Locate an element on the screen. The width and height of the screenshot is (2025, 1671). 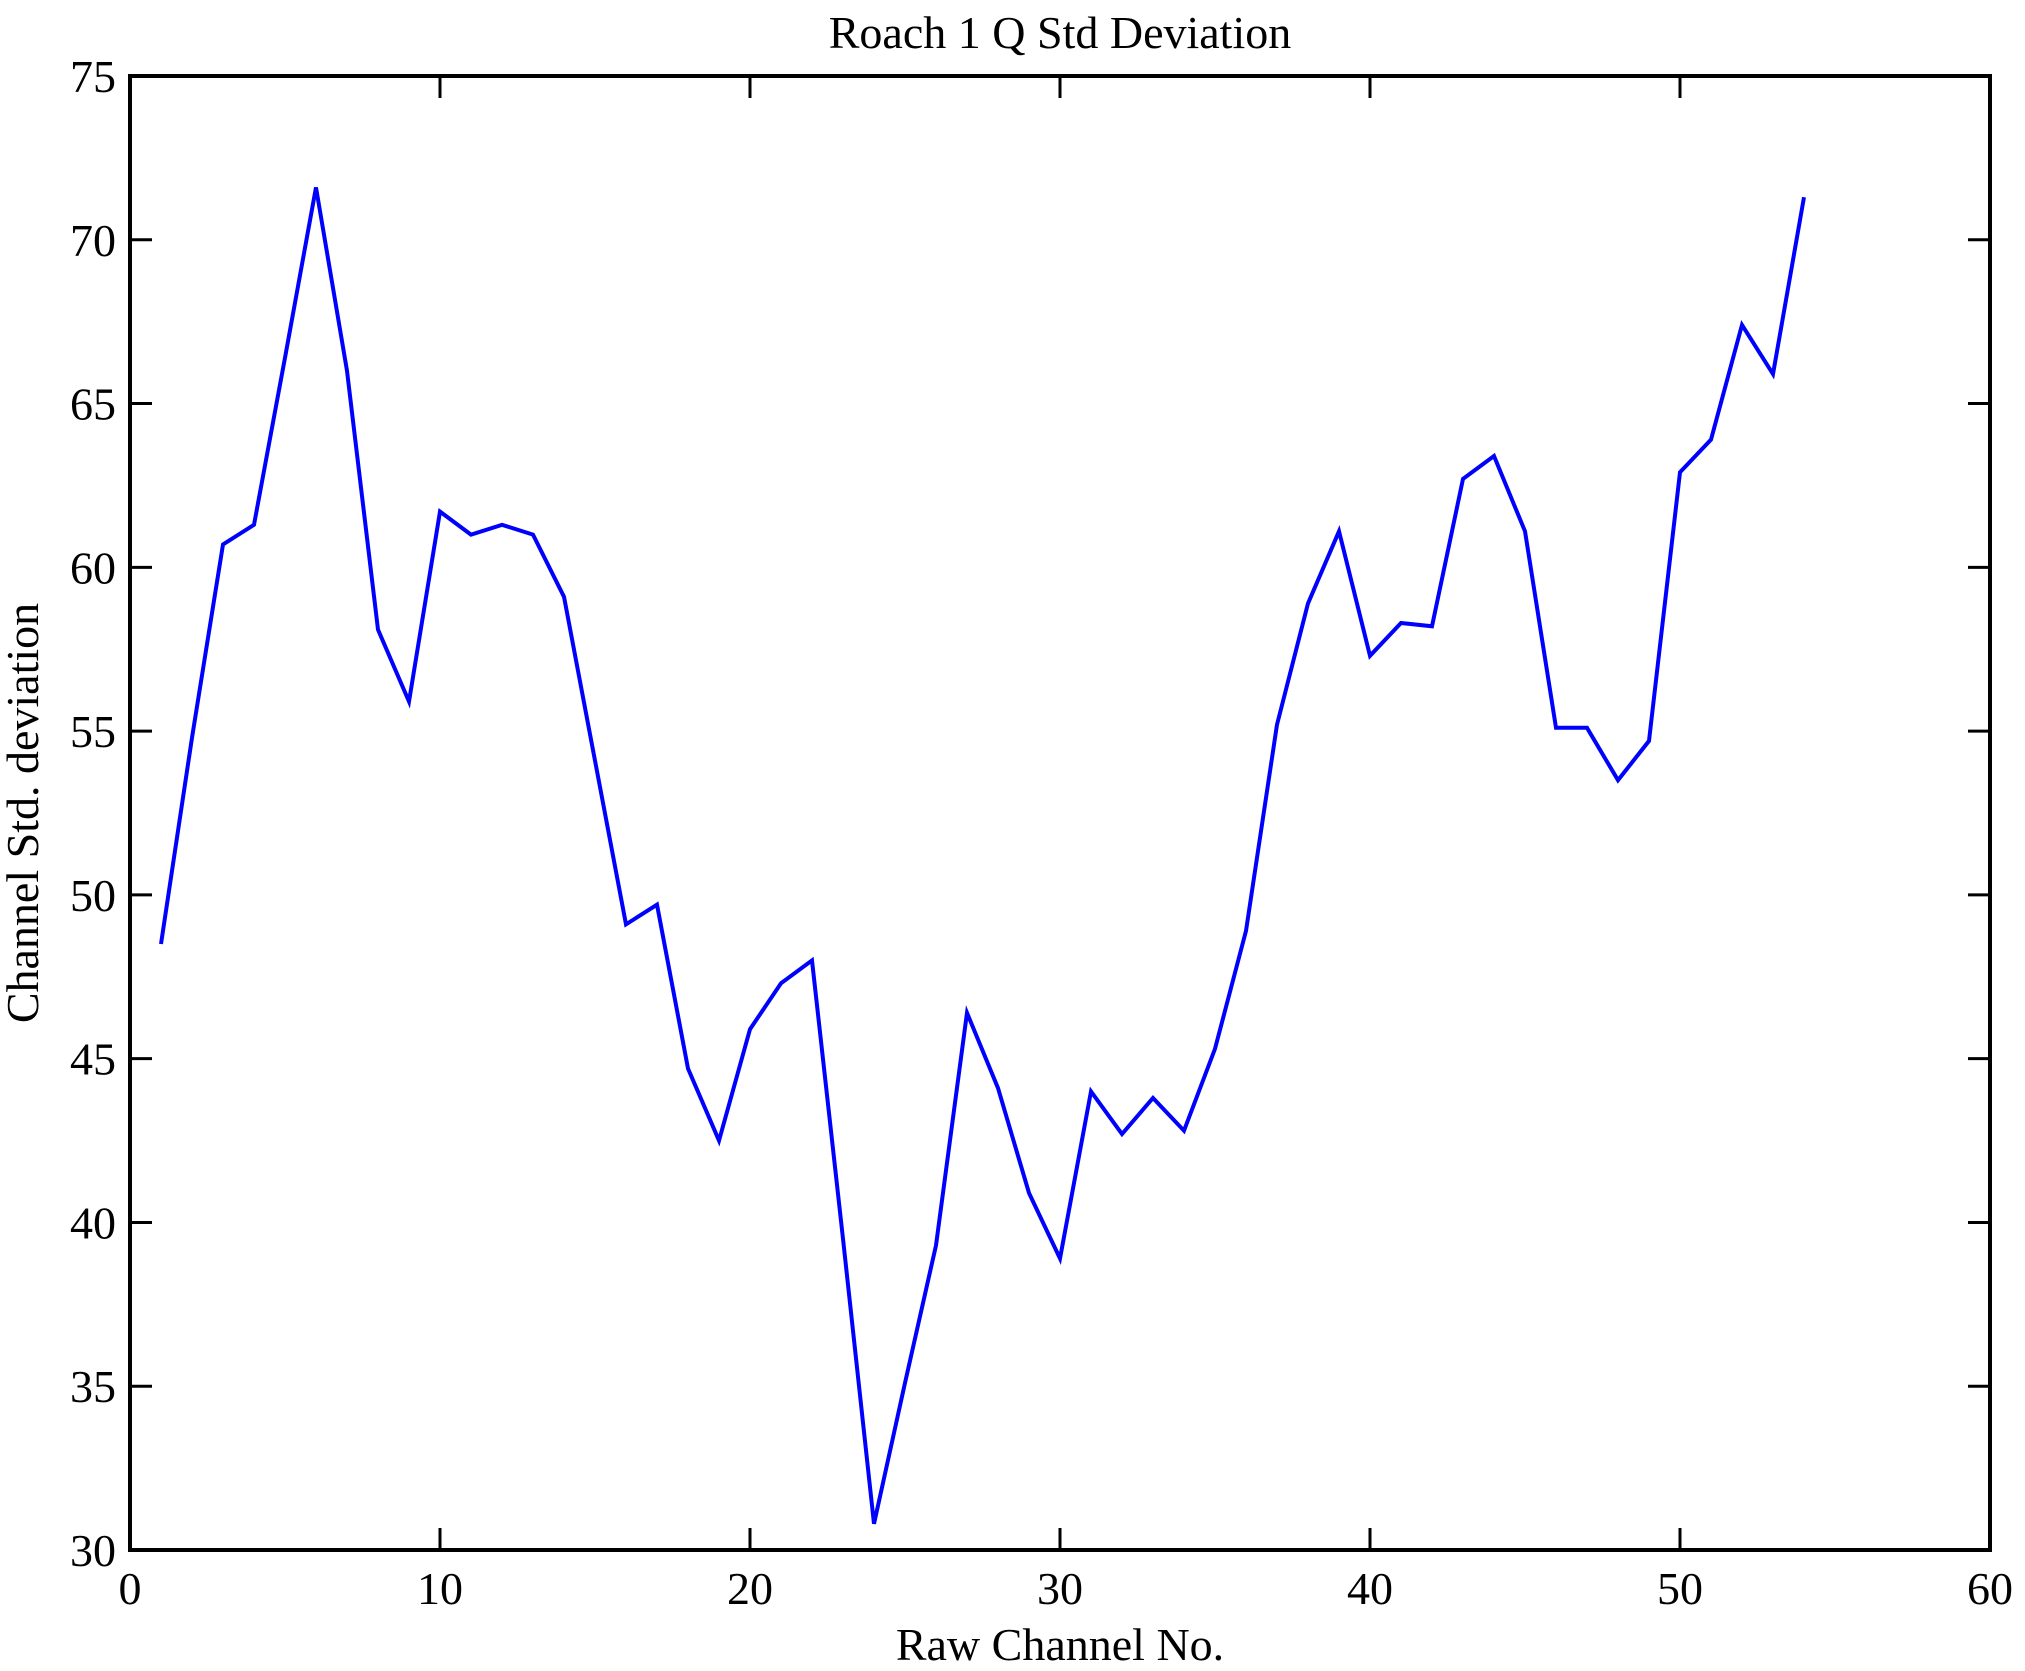
y-tick-label: 30 is located at coordinates (93, 1550).